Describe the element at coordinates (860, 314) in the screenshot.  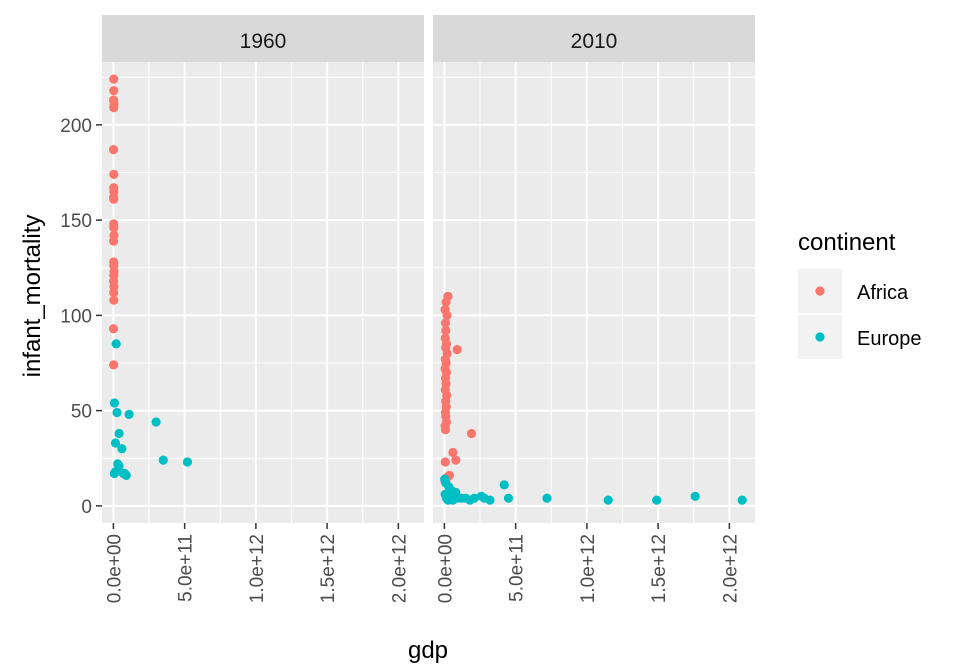
I see `legend-keys: Africa Europe` at that location.